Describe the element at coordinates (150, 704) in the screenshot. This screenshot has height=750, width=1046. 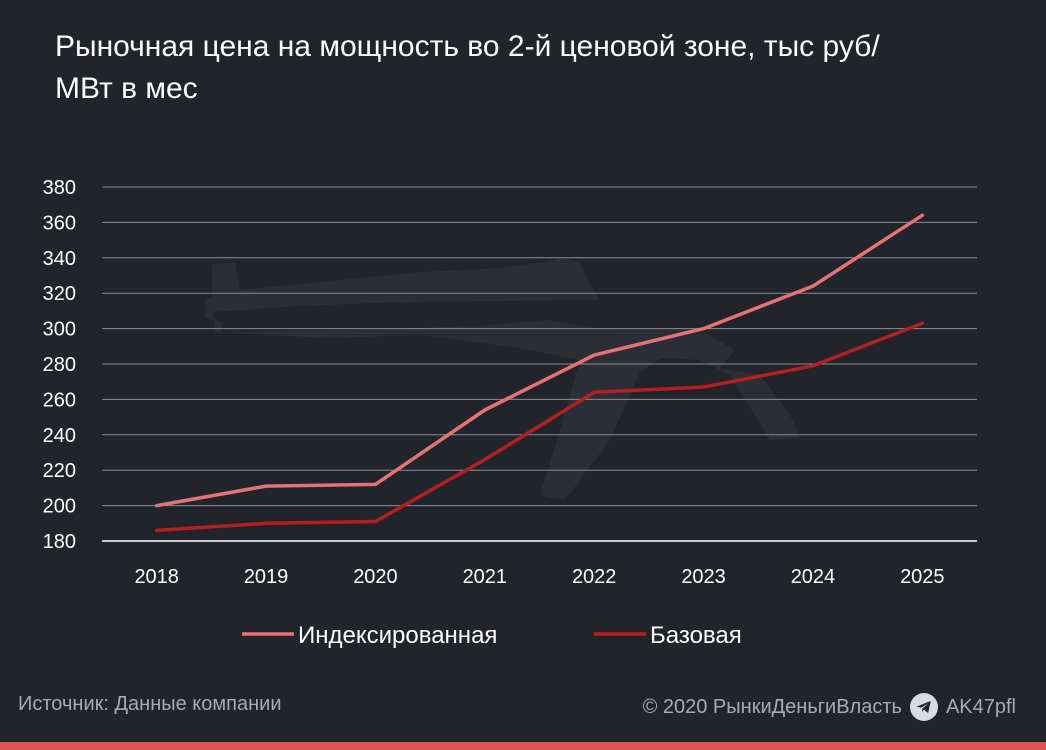
I see `source-note: Источник: Данные компании` at that location.